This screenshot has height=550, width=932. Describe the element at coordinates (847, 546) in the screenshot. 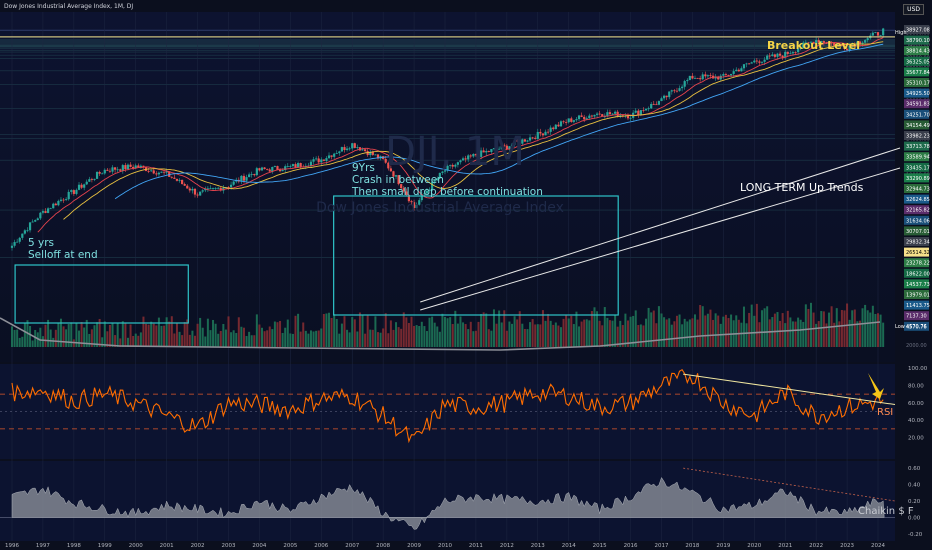

I see `x-tick-label: 2023` at that location.